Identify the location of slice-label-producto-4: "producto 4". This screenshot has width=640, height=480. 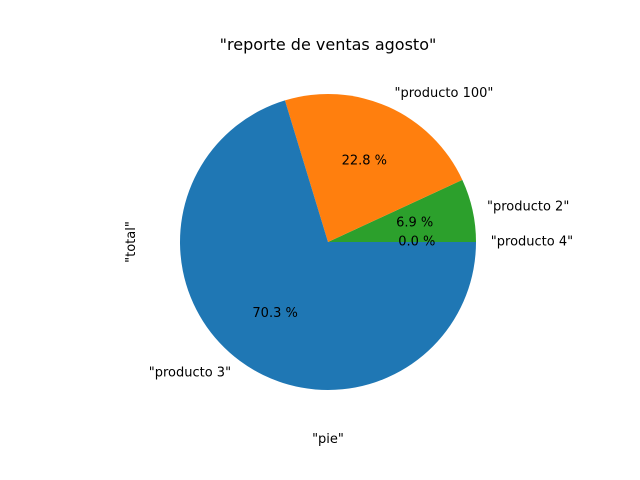
(532, 242).